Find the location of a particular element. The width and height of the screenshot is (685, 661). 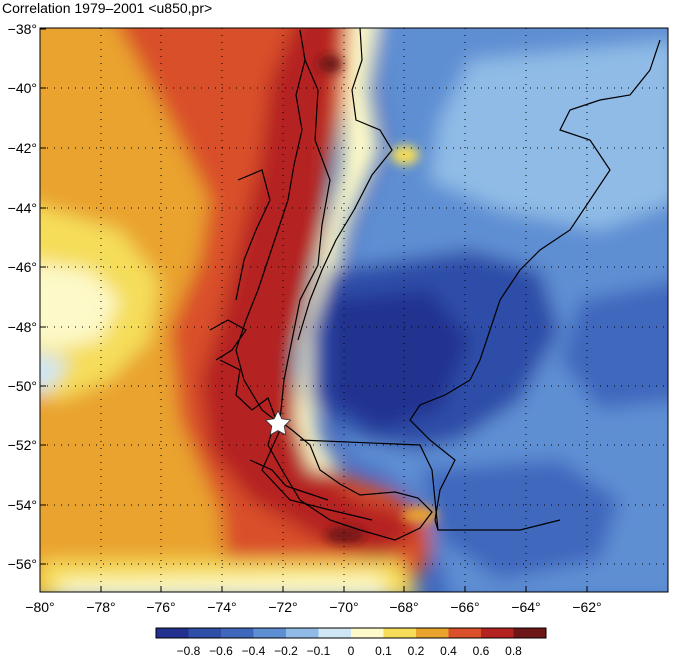

y-tick-label: −46° is located at coordinates (22, 267).